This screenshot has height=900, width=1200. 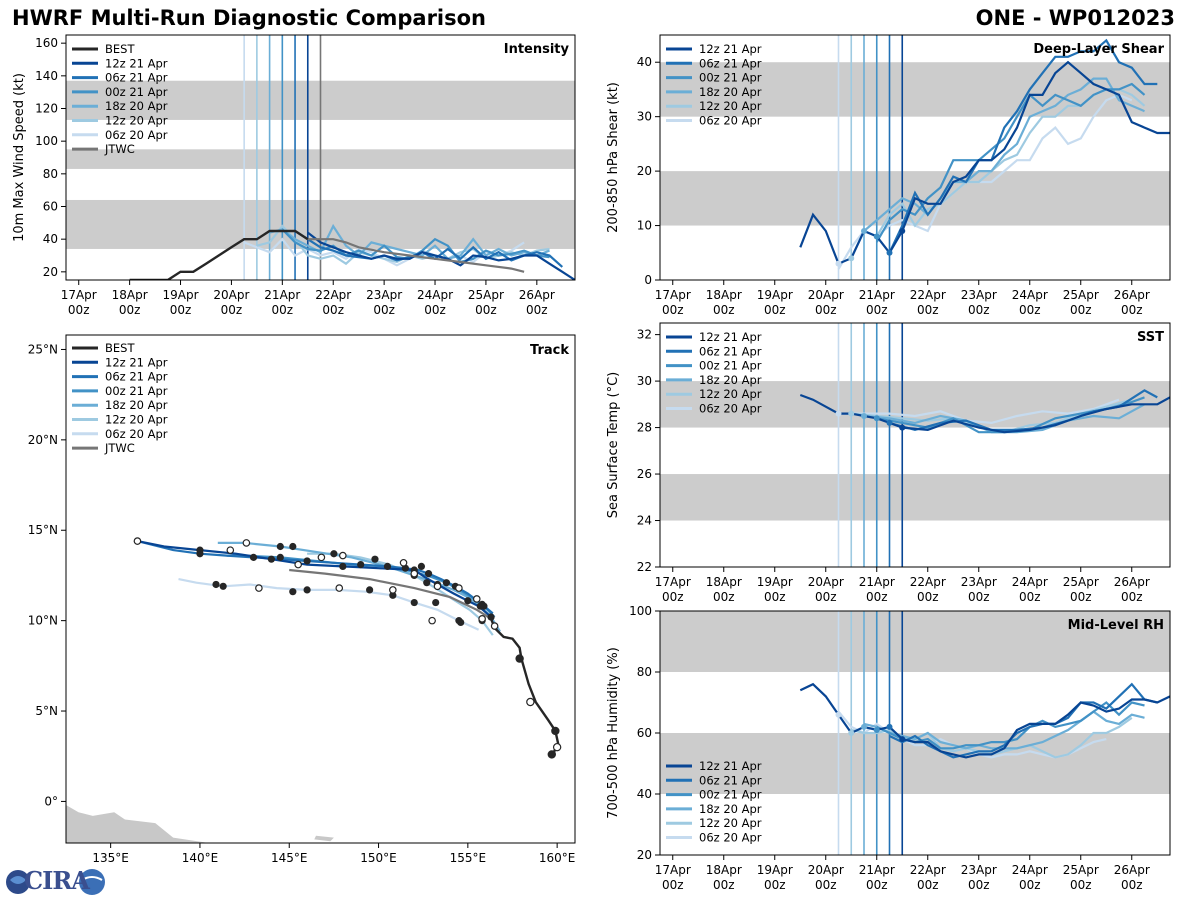 What do you see at coordinates (384, 295) in the screenshot?
I see `intensity-xtick-day: 23Apr` at bounding box center [384, 295].